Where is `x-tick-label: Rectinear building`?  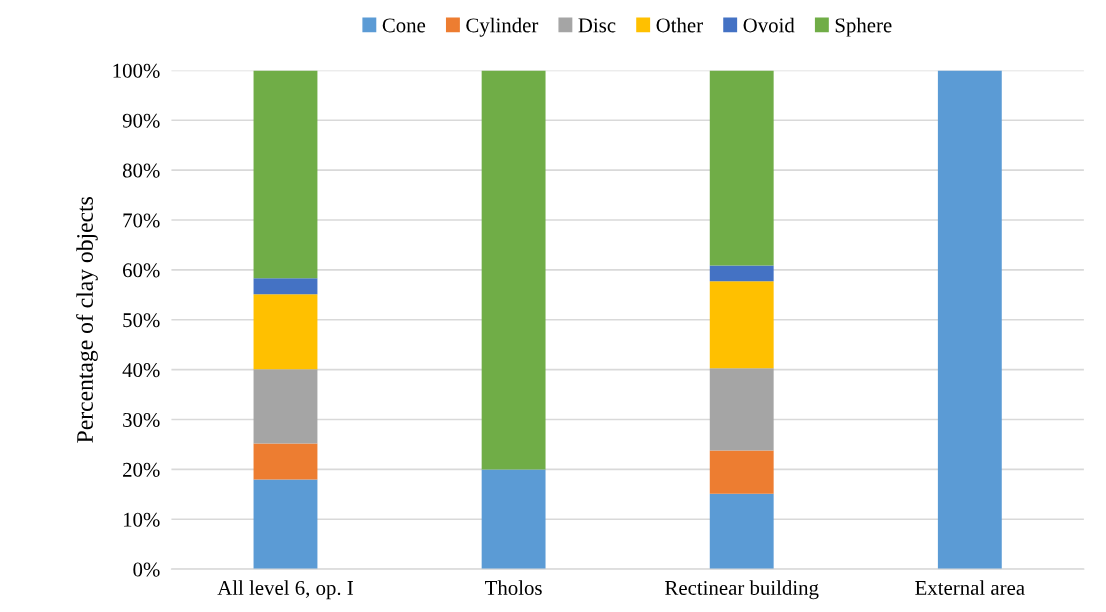
x-tick-label: Rectinear building is located at coordinates (742, 590).